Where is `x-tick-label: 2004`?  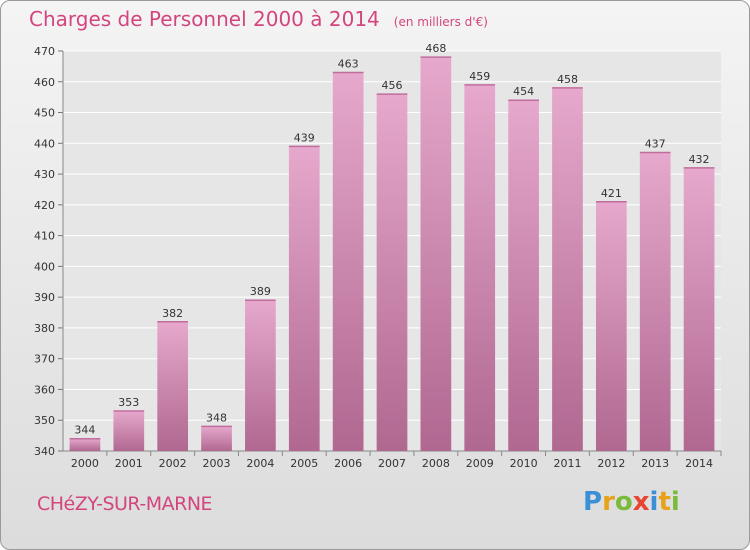
x-tick-label: 2004 is located at coordinates (260, 463).